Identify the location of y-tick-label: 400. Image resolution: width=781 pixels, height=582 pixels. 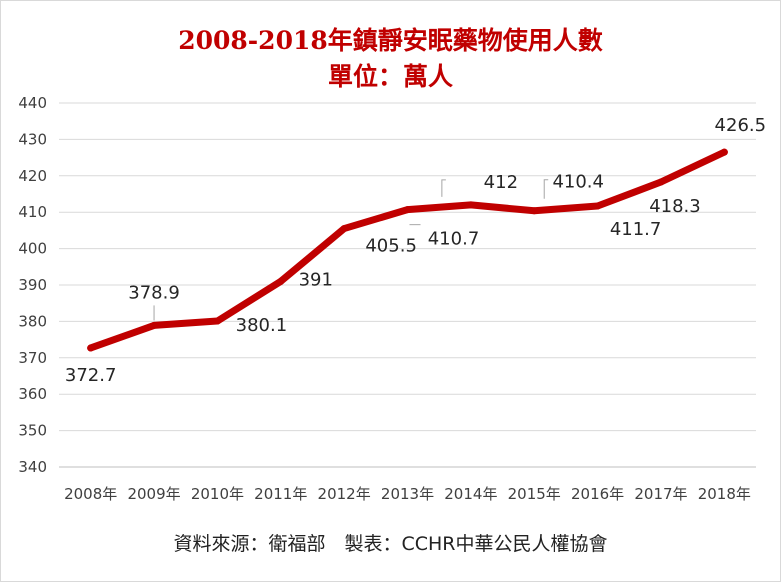
(32, 249).